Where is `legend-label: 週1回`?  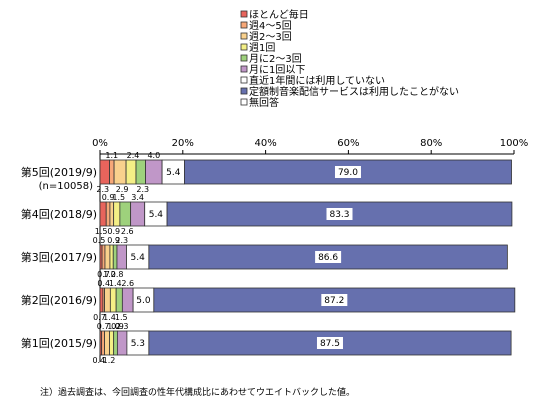
legend-label: 週1回 is located at coordinates (262, 48).